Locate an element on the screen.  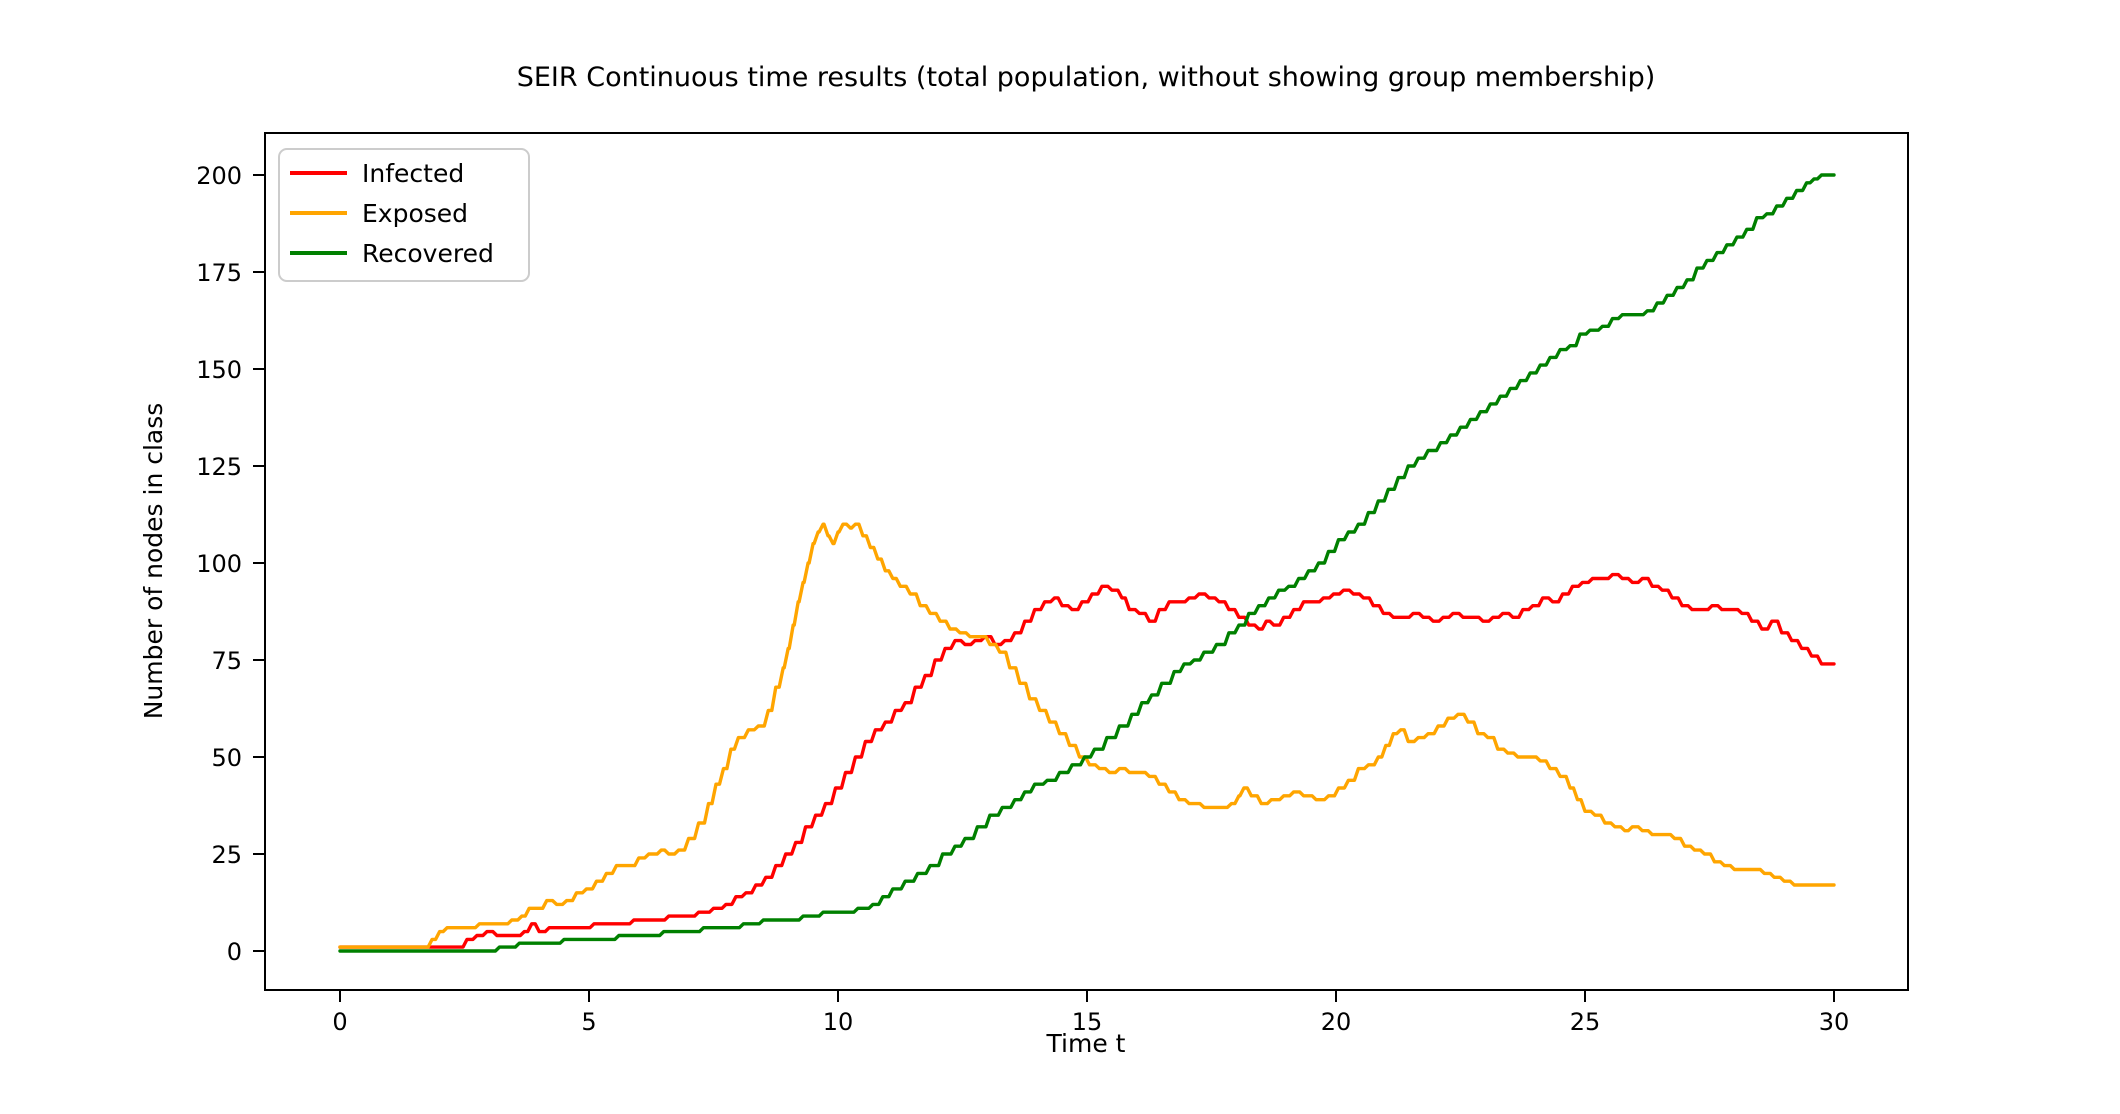
legend-box is located at coordinates (404, 215).